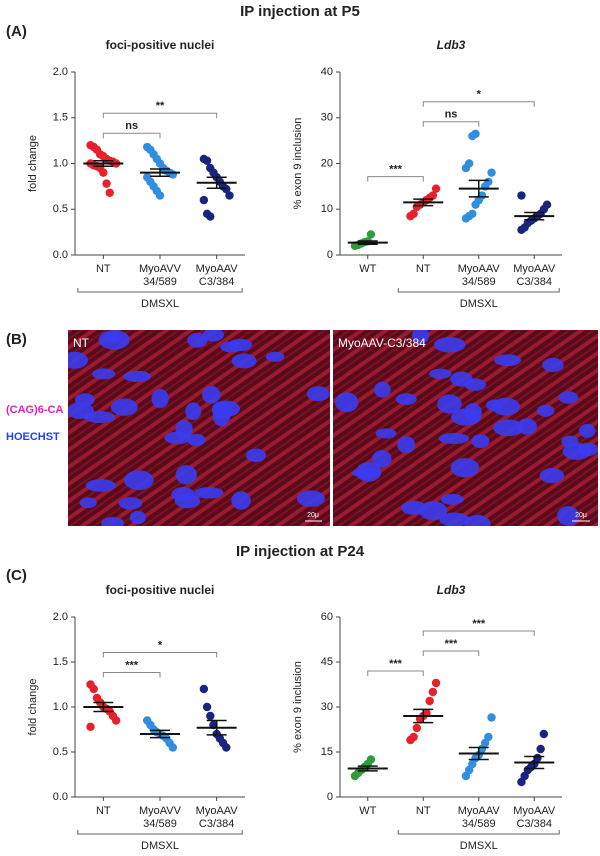 The image size is (600, 856). Describe the element at coordinates (160, 106) in the screenshot. I see `significance-label: **` at that location.